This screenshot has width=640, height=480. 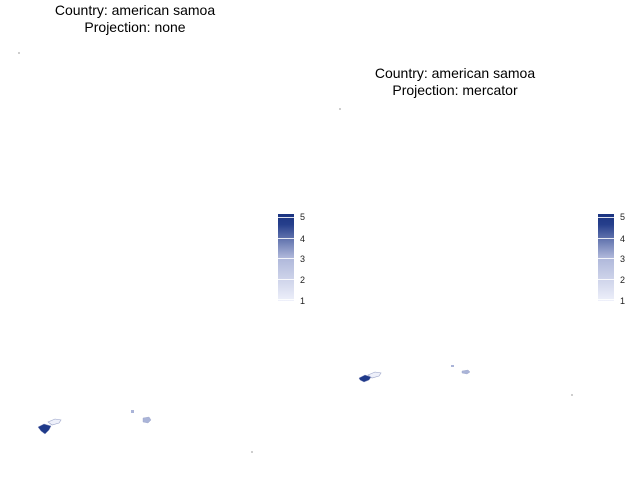 I want to click on panel-title: Country: american samoa Projection: none, so click(x=135, y=19).